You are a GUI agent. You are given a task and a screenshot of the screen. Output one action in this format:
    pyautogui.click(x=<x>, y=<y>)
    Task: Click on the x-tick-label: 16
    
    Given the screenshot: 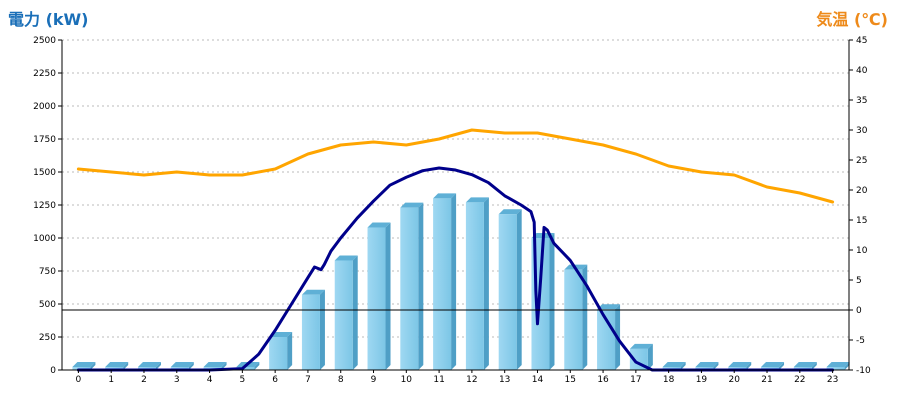 What is the action you would take?
    pyautogui.click(x=603, y=380)
    